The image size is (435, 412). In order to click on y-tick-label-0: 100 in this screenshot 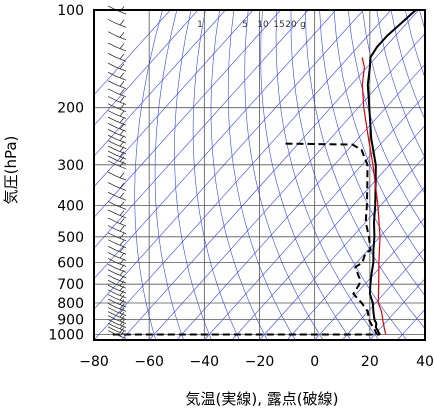, I will do `click(70, 11)`.